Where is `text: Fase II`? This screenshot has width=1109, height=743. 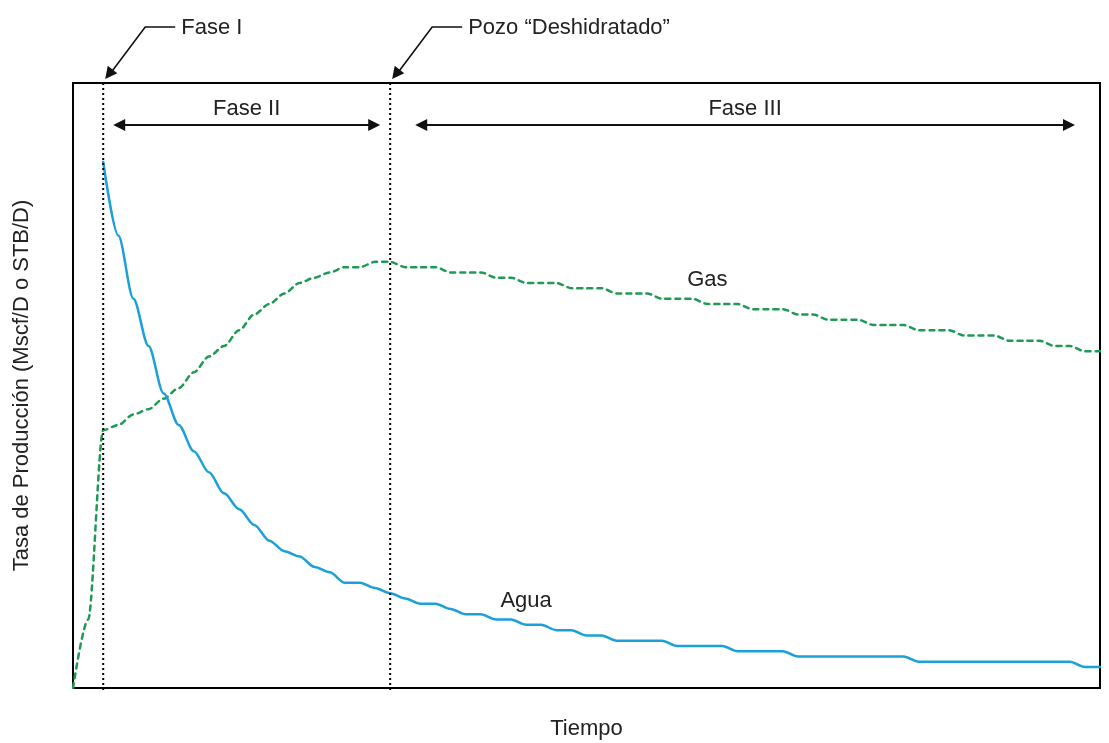 text: Fase II is located at coordinates (247, 107).